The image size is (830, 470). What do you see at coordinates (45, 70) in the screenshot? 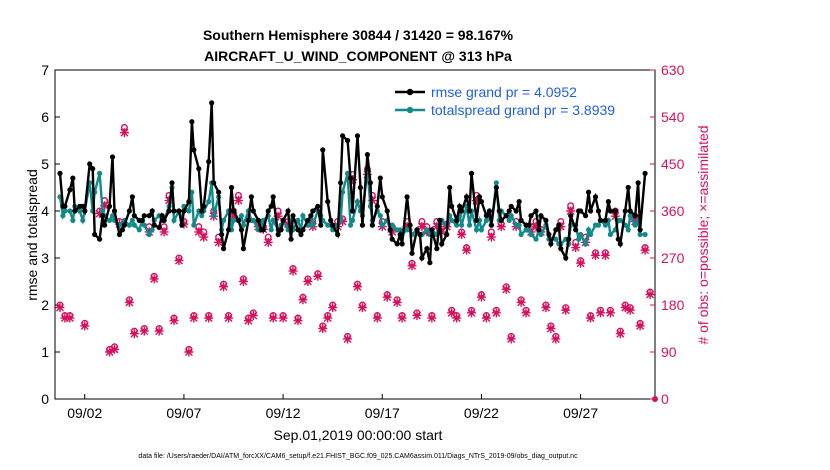
I see `y-tick-label-left: 7` at bounding box center [45, 70].